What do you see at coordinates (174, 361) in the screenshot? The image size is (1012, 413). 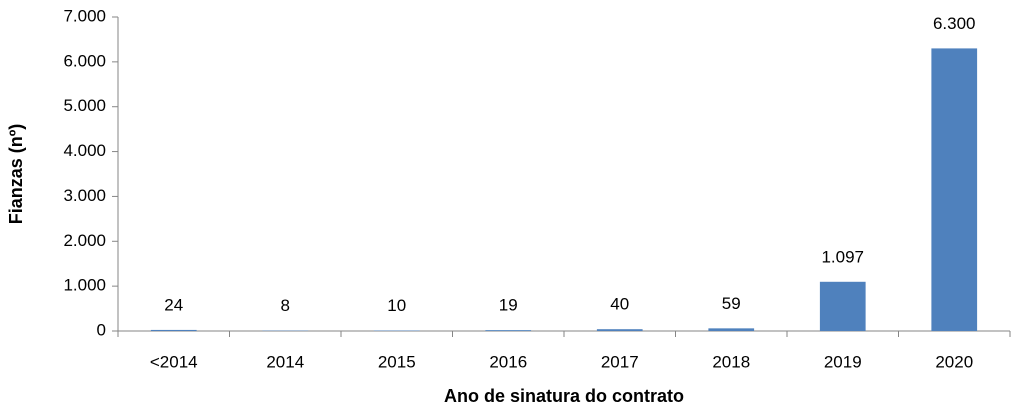 I see `x-tick-label: <2014` at bounding box center [174, 361].